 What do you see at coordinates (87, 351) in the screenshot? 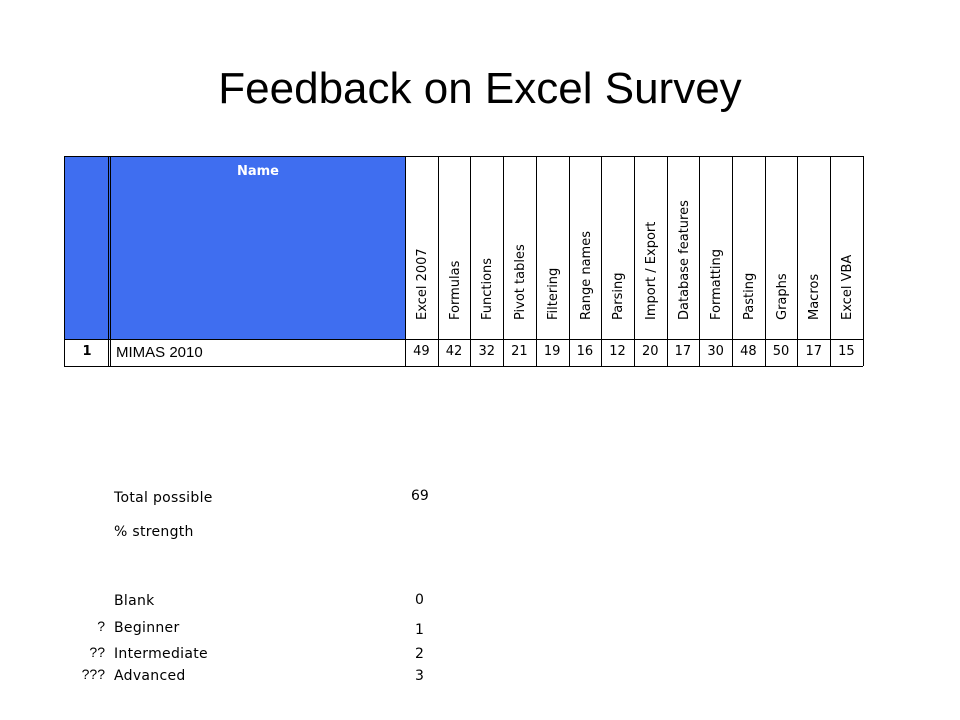
I see `row-number: 1` at bounding box center [87, 351].